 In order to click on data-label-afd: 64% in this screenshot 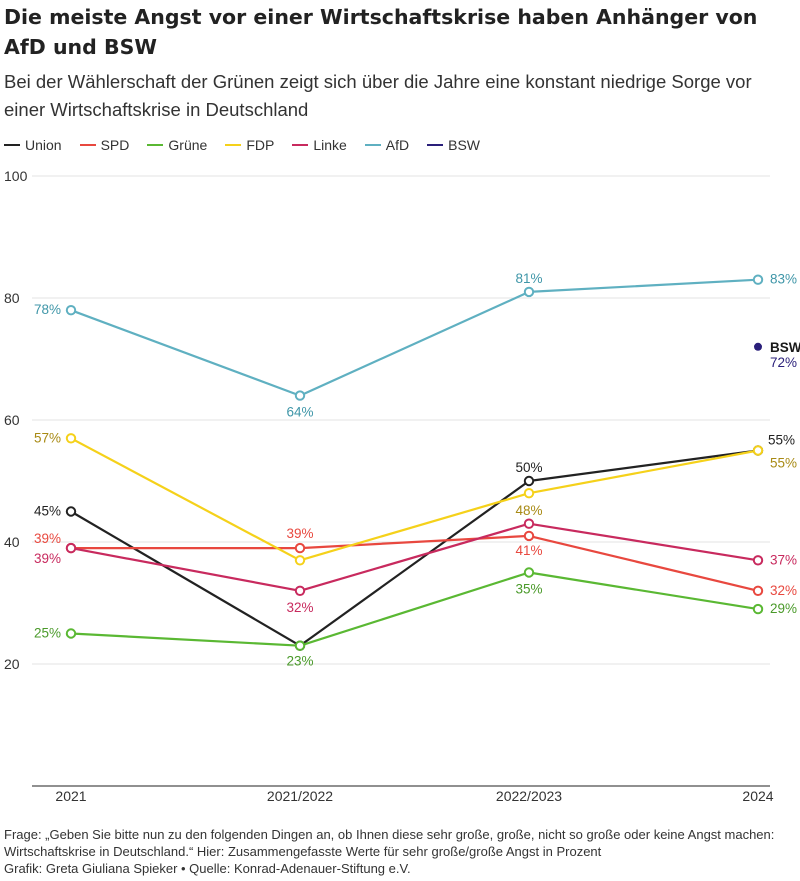, I will do `click(299, 412)`.